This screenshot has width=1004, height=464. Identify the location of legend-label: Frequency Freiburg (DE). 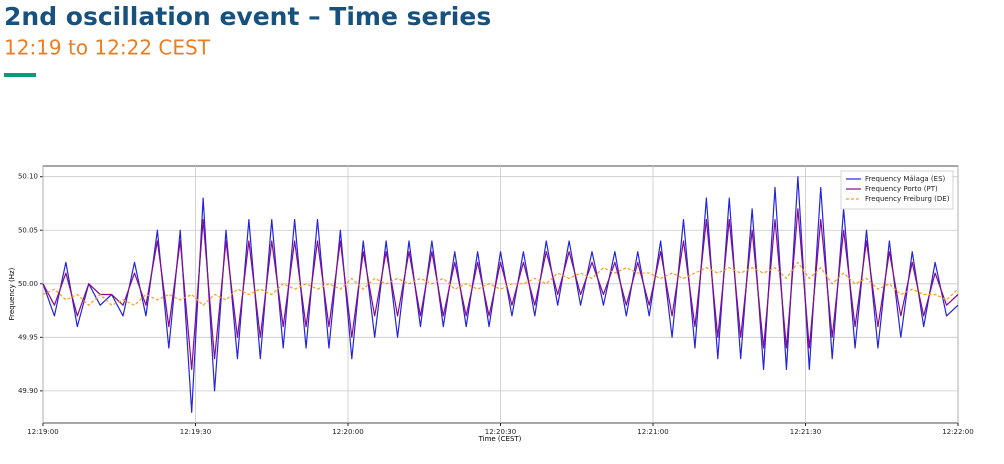
(907, 199).